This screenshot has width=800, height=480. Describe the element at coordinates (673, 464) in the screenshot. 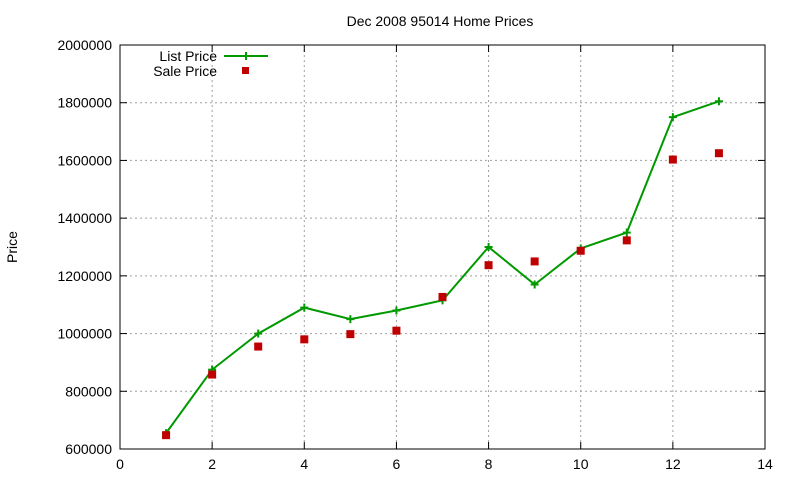

I see `x-tick-label: 12` at that location.